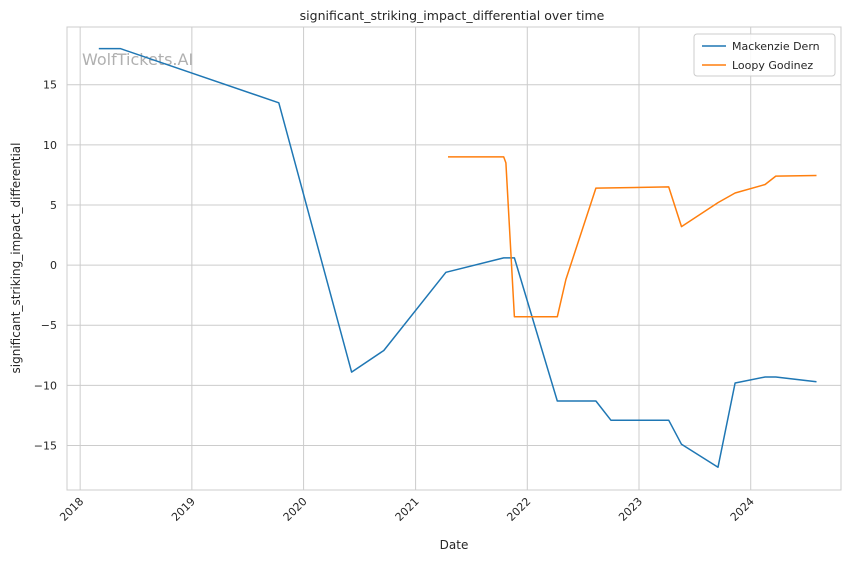  What do you see at coordinates (53, 205) in the screenshot?
I see `y-tick-label: 5` at bounding box center [53, 205].